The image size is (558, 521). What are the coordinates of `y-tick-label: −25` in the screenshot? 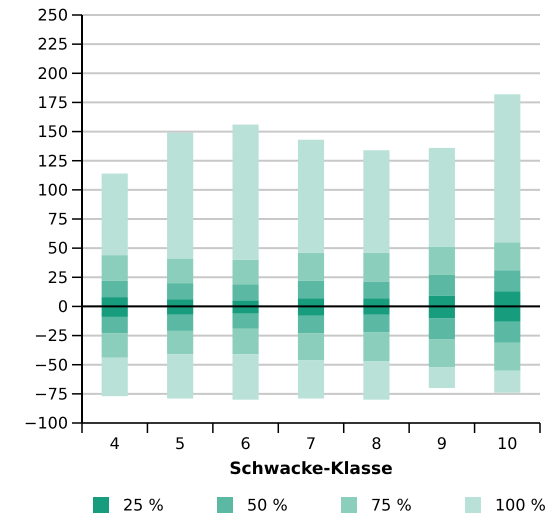 It's located at (51, 336).